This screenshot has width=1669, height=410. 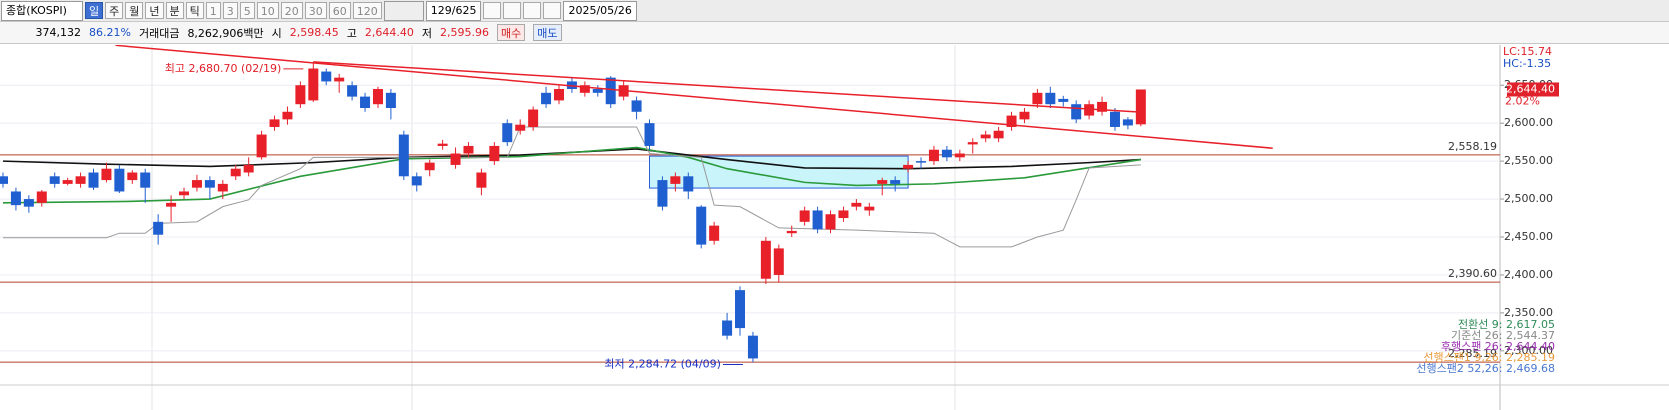 What do you see at coordinates (247, 10) in the screenshot?
I see `interval-button: 5` at bounding box center [247, 10].